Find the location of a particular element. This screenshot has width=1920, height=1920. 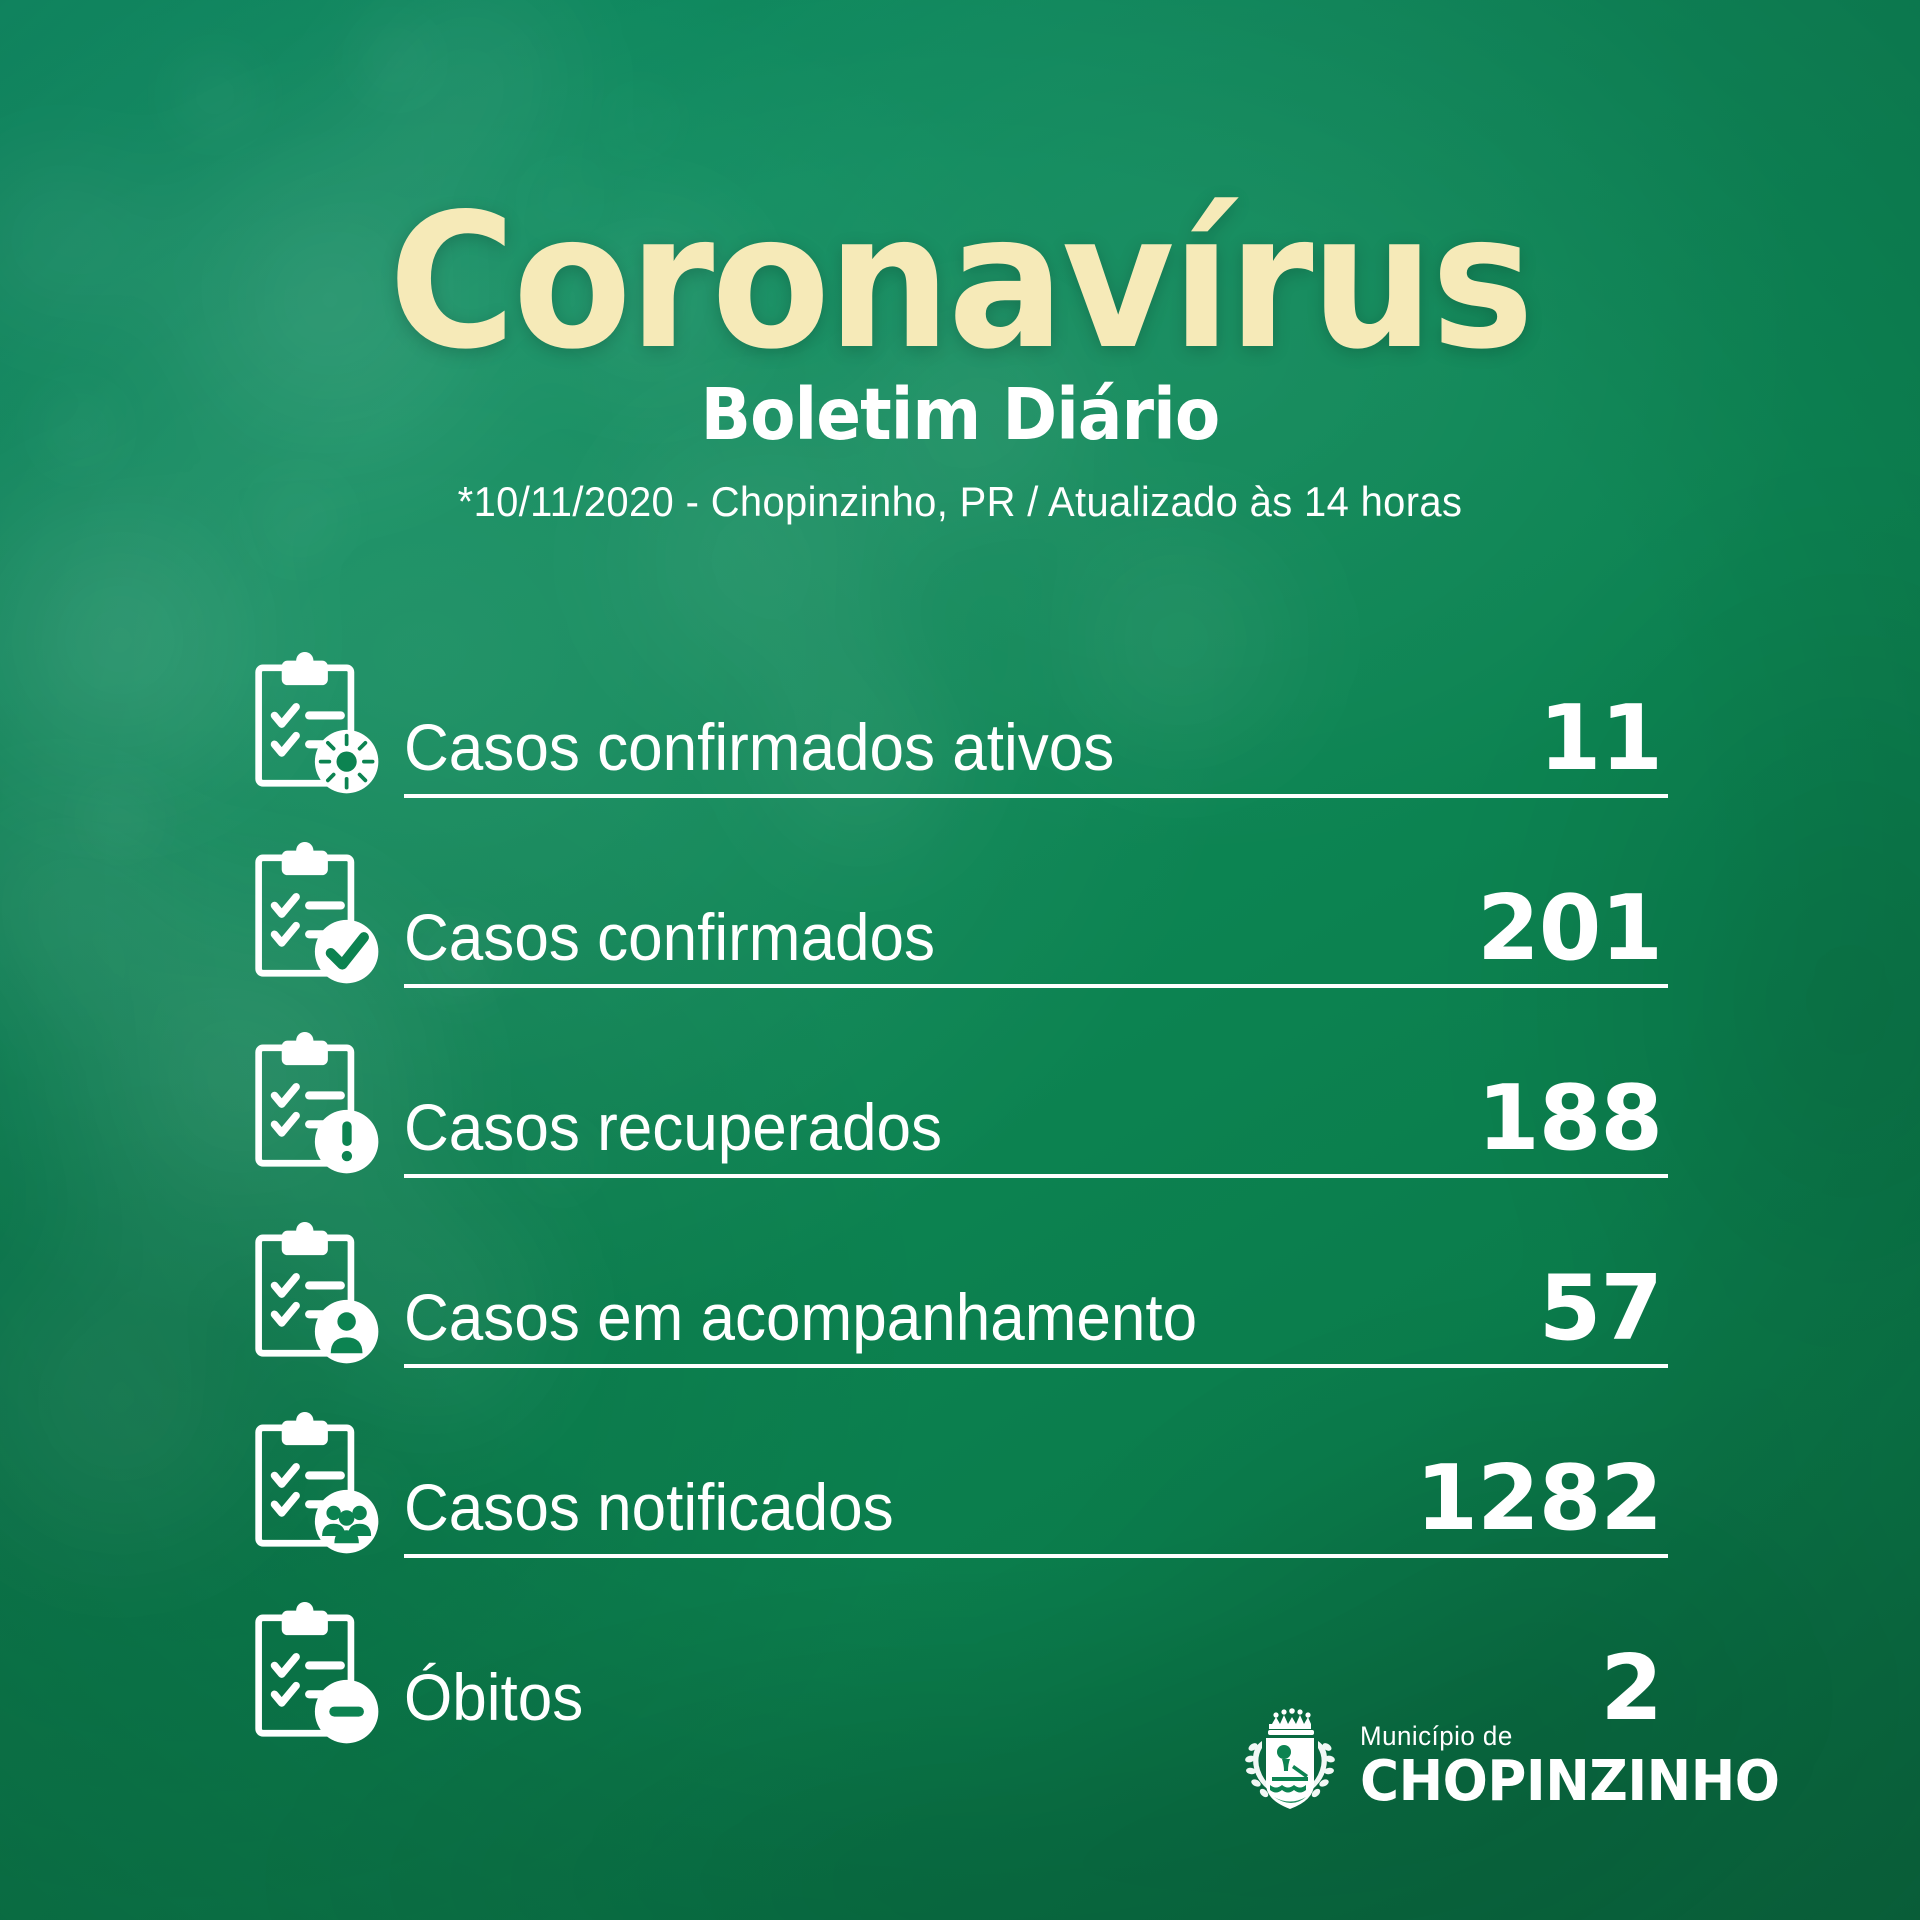

logo-text-block: Município de CHOPINZINHO is located at coordinates (1581, 1767).